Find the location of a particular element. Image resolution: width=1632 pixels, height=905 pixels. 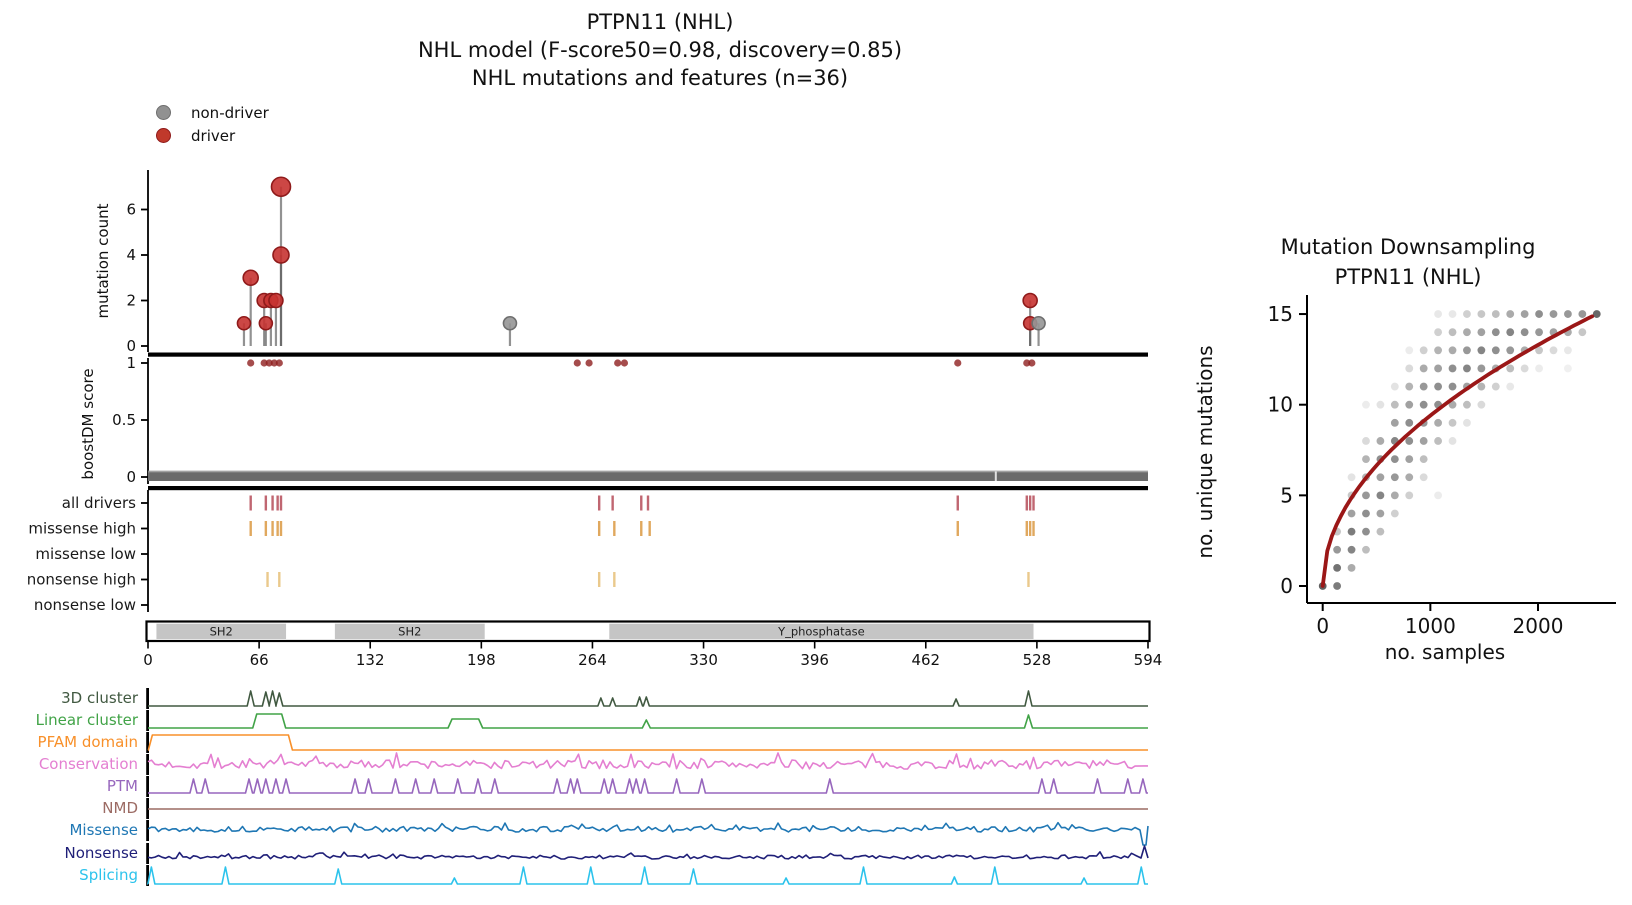

feature-track-label: Nonsense is located at coordinates (102, 853).